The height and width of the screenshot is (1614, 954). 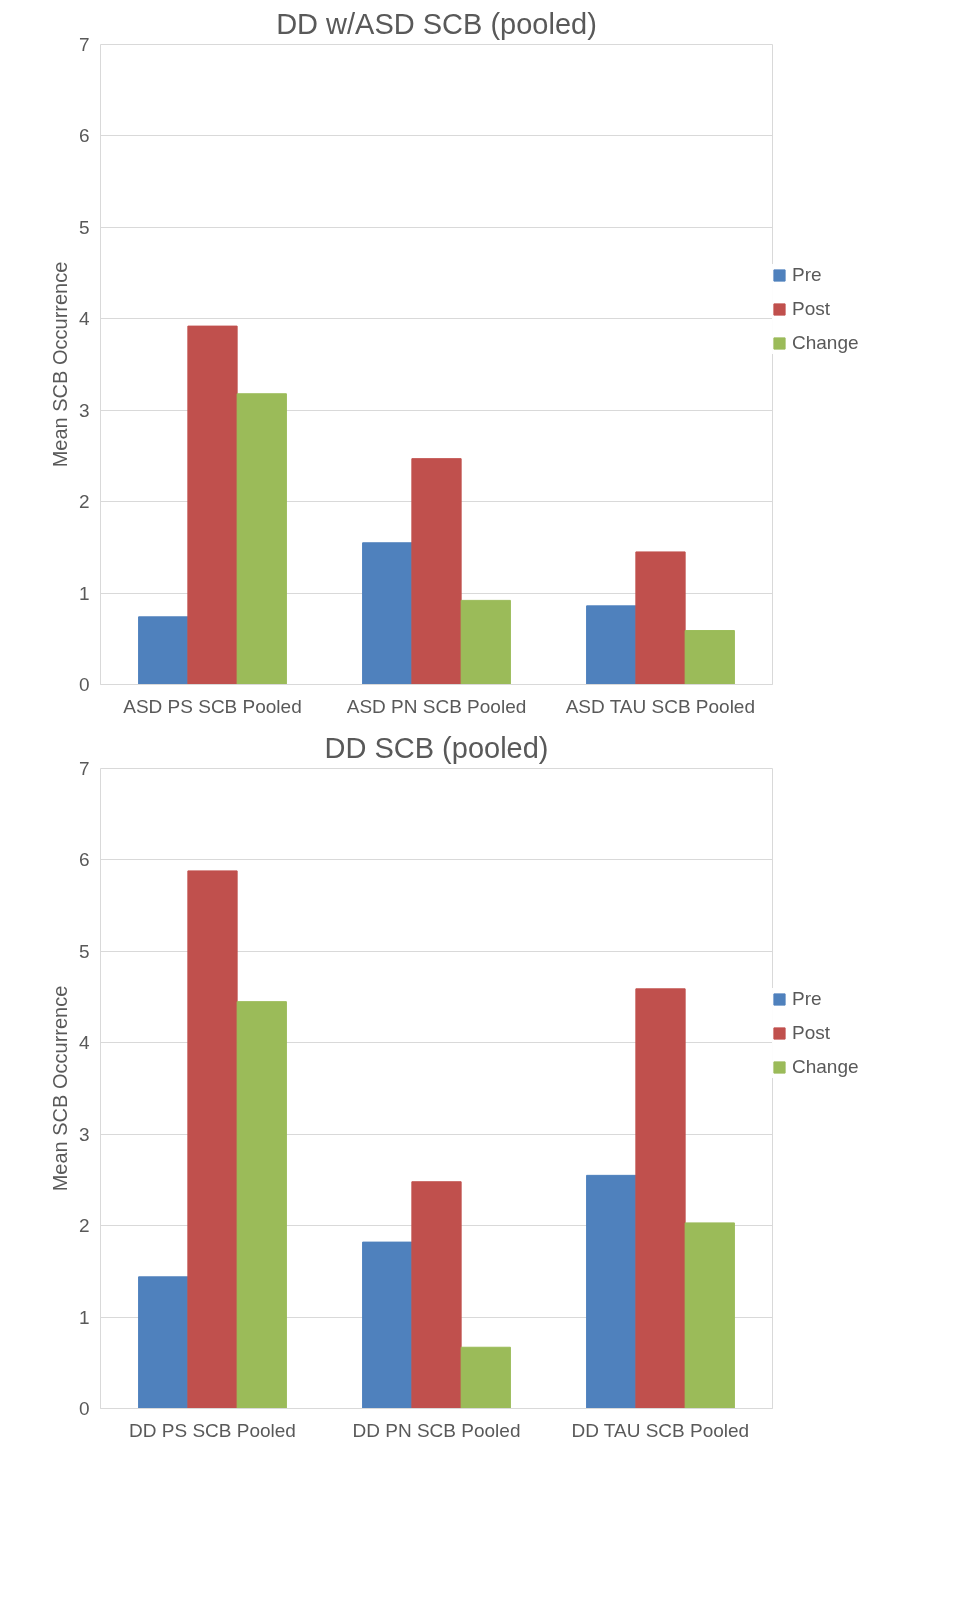 What do you see at coordinates (436, 706) in the screenshot?
I see `x-tick-label: ASD PN SCB Pooled` at bounding box center [436, 706].